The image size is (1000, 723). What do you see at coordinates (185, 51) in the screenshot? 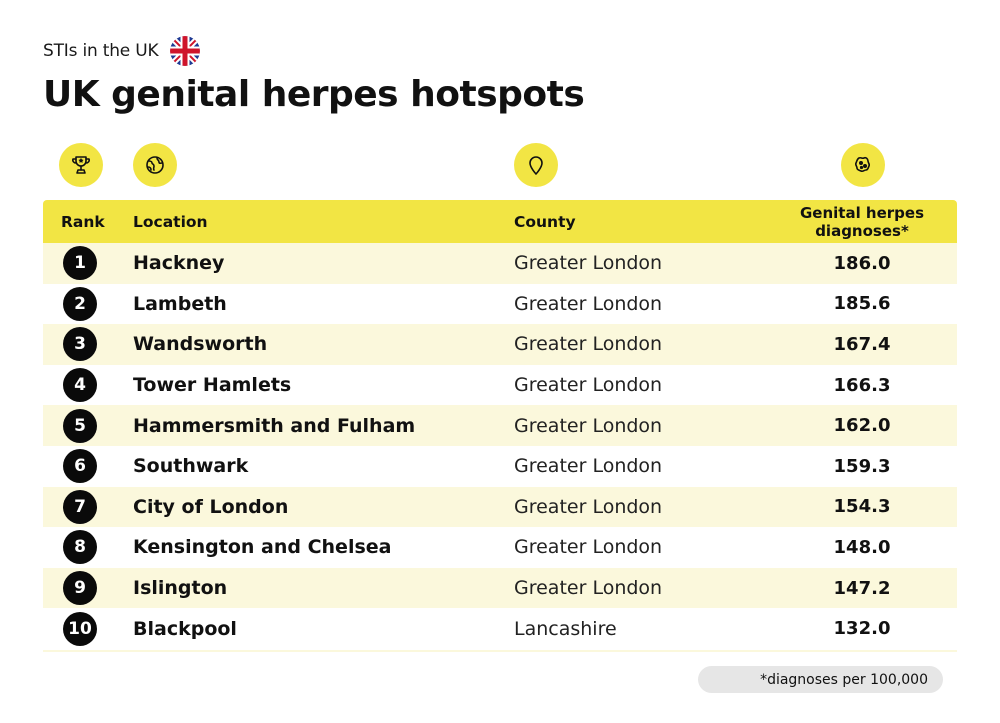
I see `uk-flag-icon` at bounding box center [185, 51].